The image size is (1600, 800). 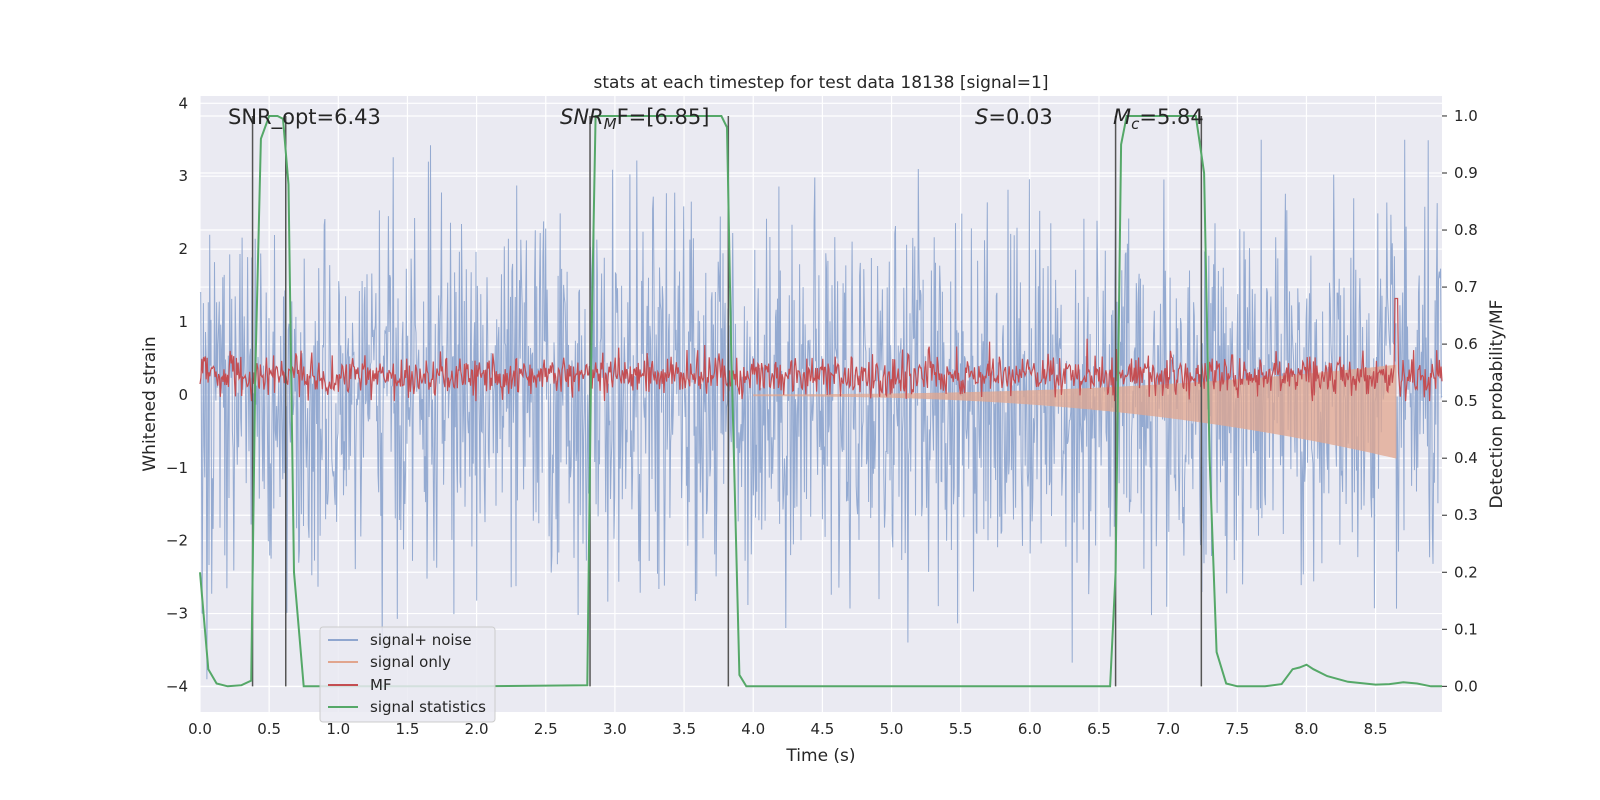 What do you see at coordinates (183, 103) in the screenshot?
I see `y-tick-label-left: 4` at bounding box center [183, 103].